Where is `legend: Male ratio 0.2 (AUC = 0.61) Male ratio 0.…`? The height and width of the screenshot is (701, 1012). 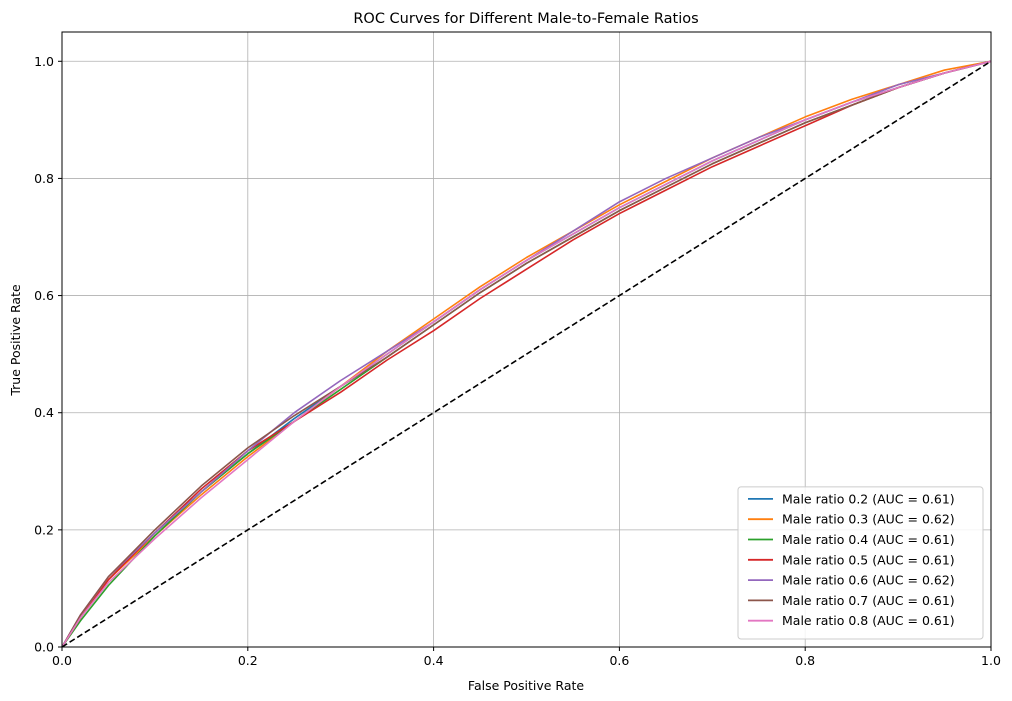
legend: Male ratio 0.2 (AUC = 0.61) Male ratio 0.… is located at coordinates (860, 563).